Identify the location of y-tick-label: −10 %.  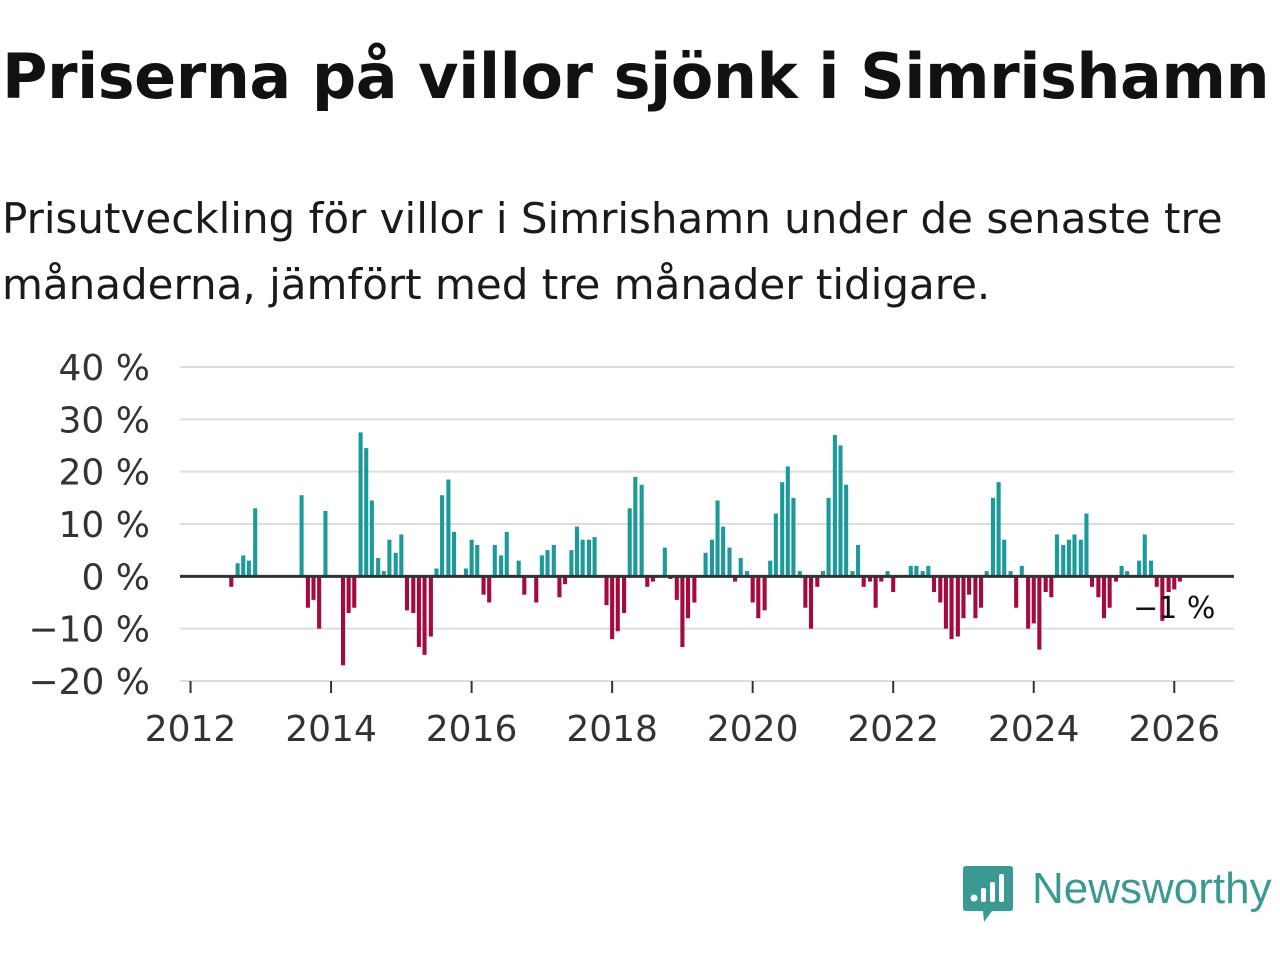
(89, 630).